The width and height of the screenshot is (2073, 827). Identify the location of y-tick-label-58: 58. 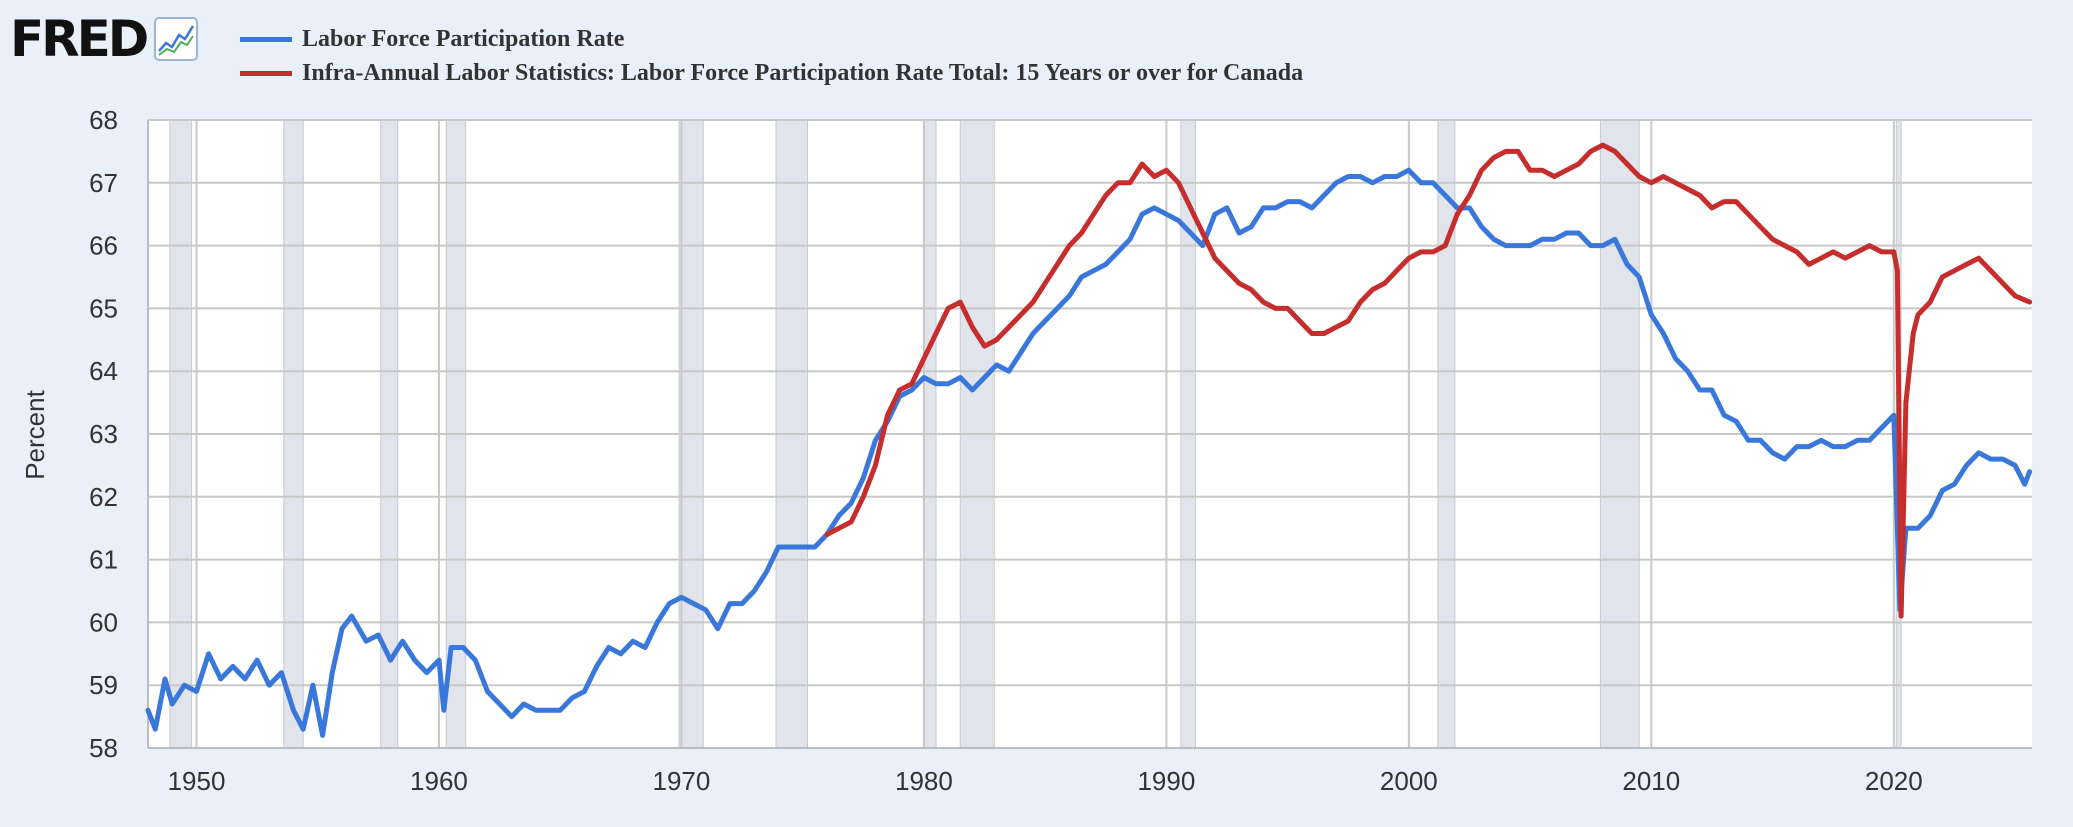
(103, 748).